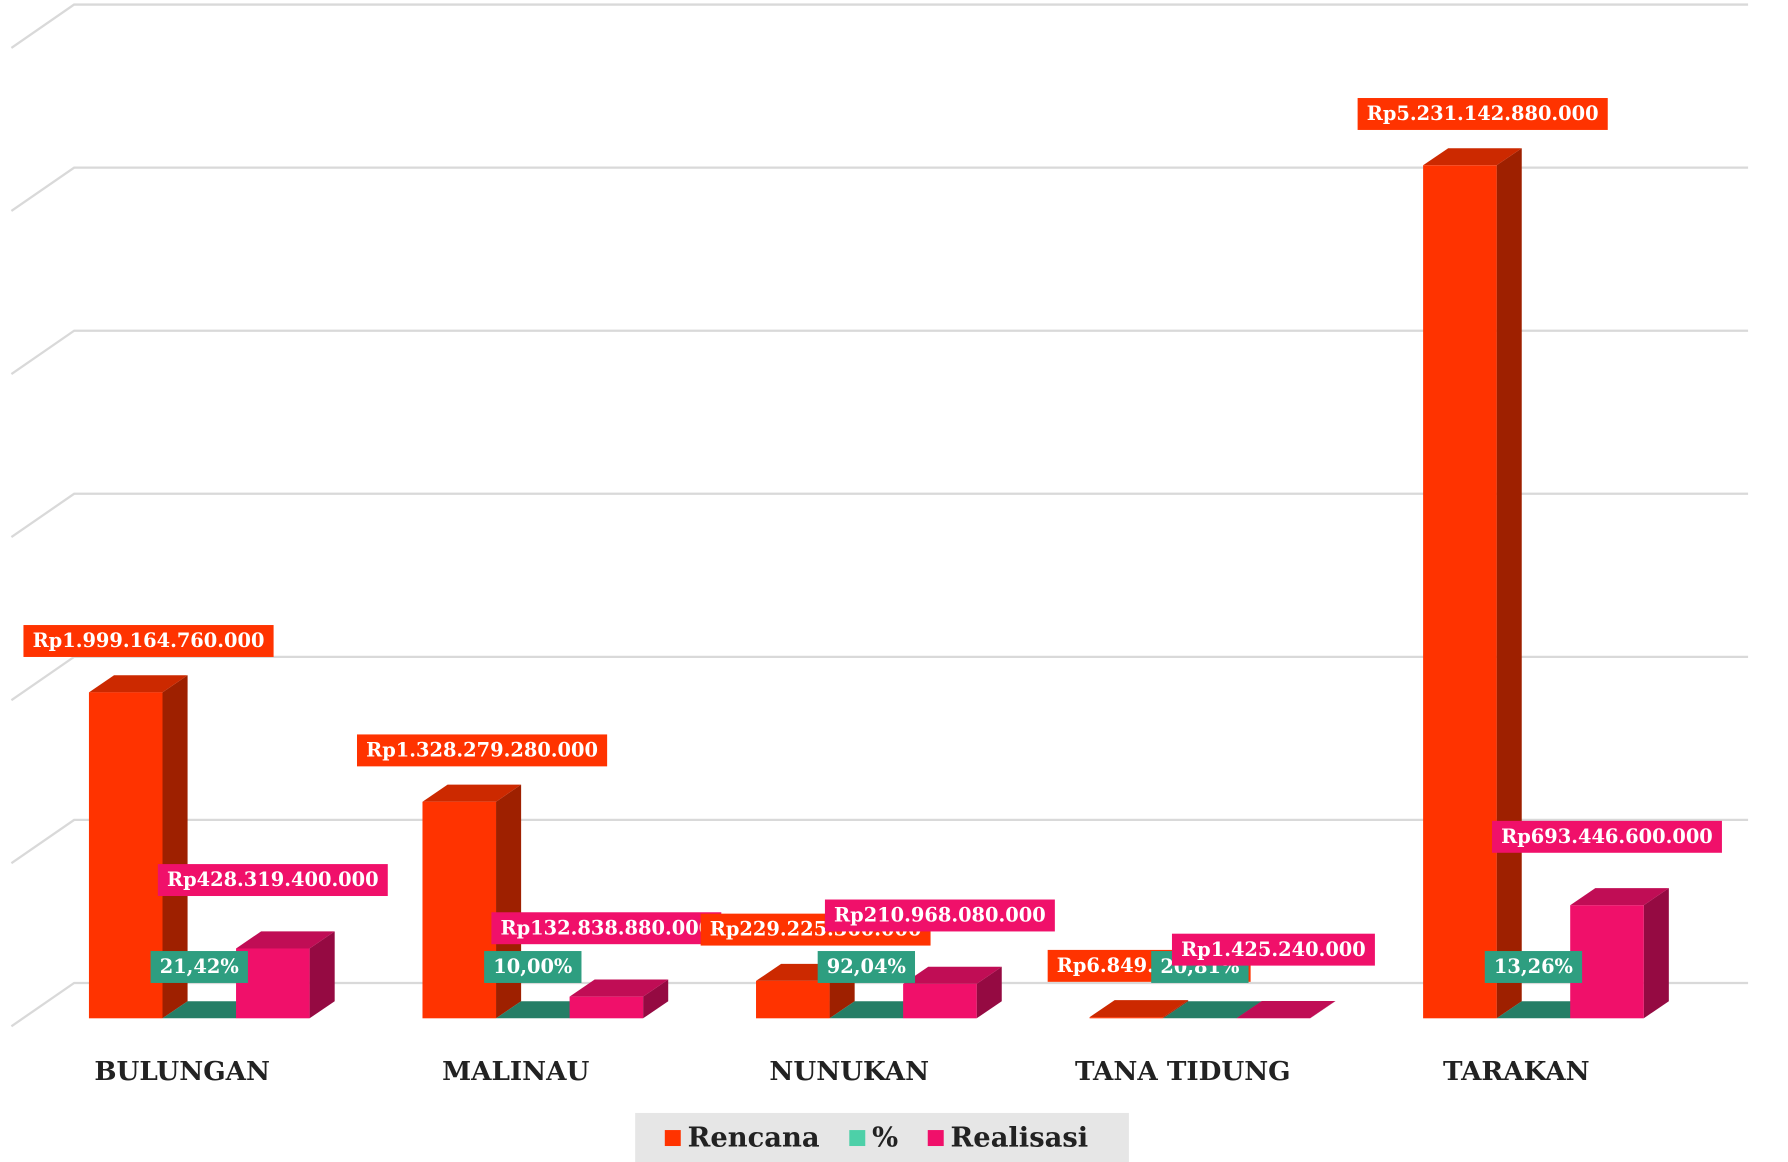 Image resolution: width=1788 pixels, height=1162 pixels. Describe the element at coordinates (1020, 1138) in the screenshot. I see `legend-label: Realisasi` at that location.